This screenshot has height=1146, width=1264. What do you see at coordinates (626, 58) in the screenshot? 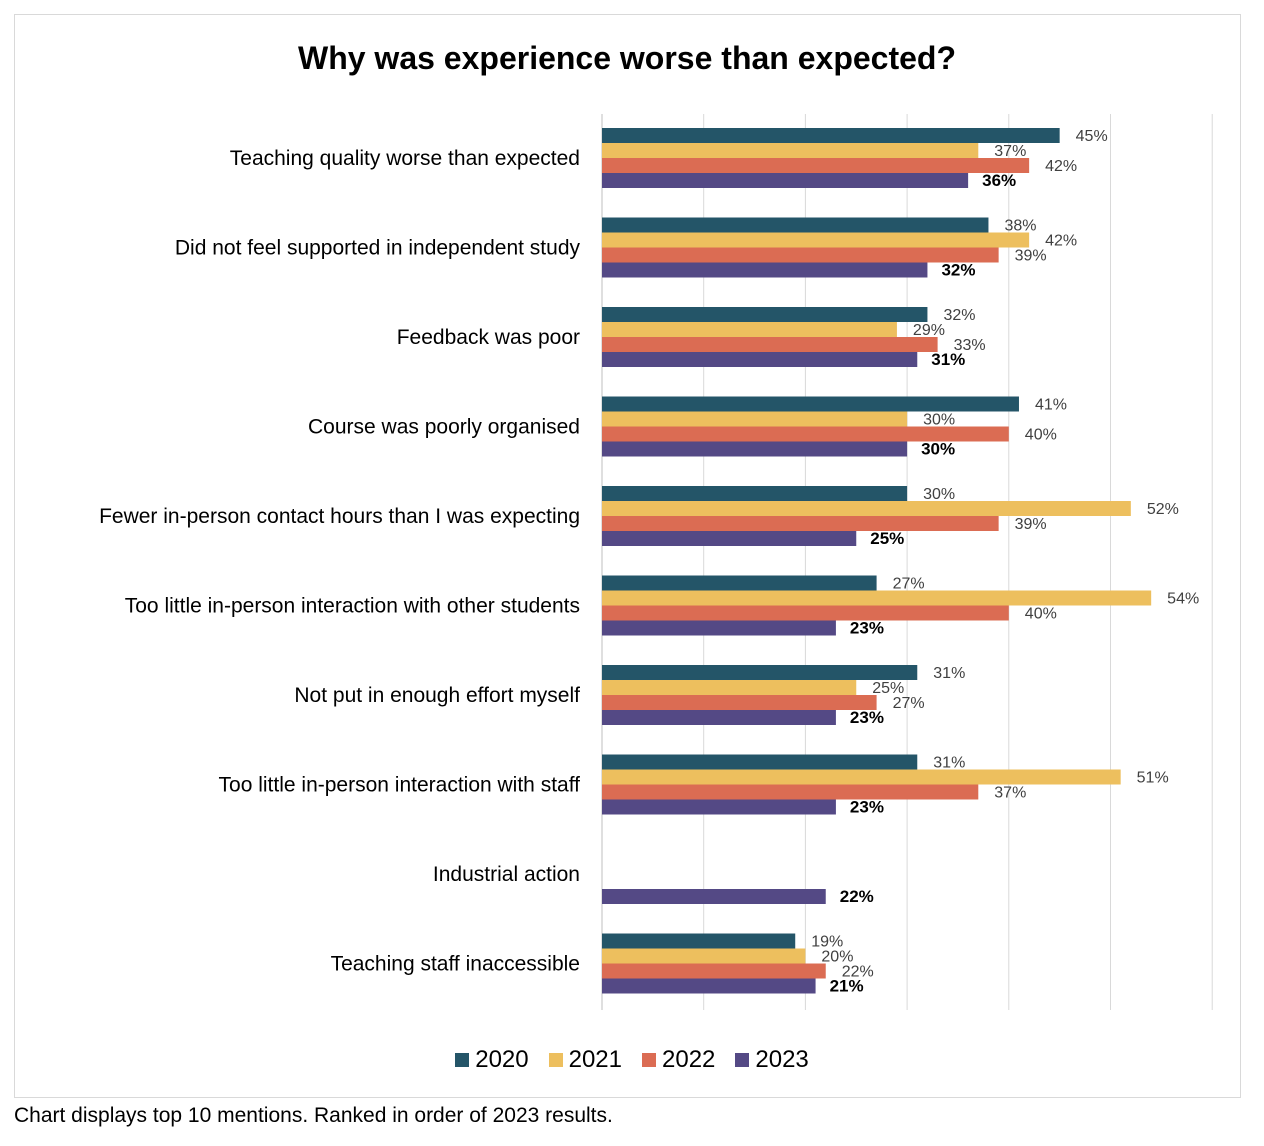
I see `chart-title: Why was experience worse than expected?` at bounding box center [626, 58].